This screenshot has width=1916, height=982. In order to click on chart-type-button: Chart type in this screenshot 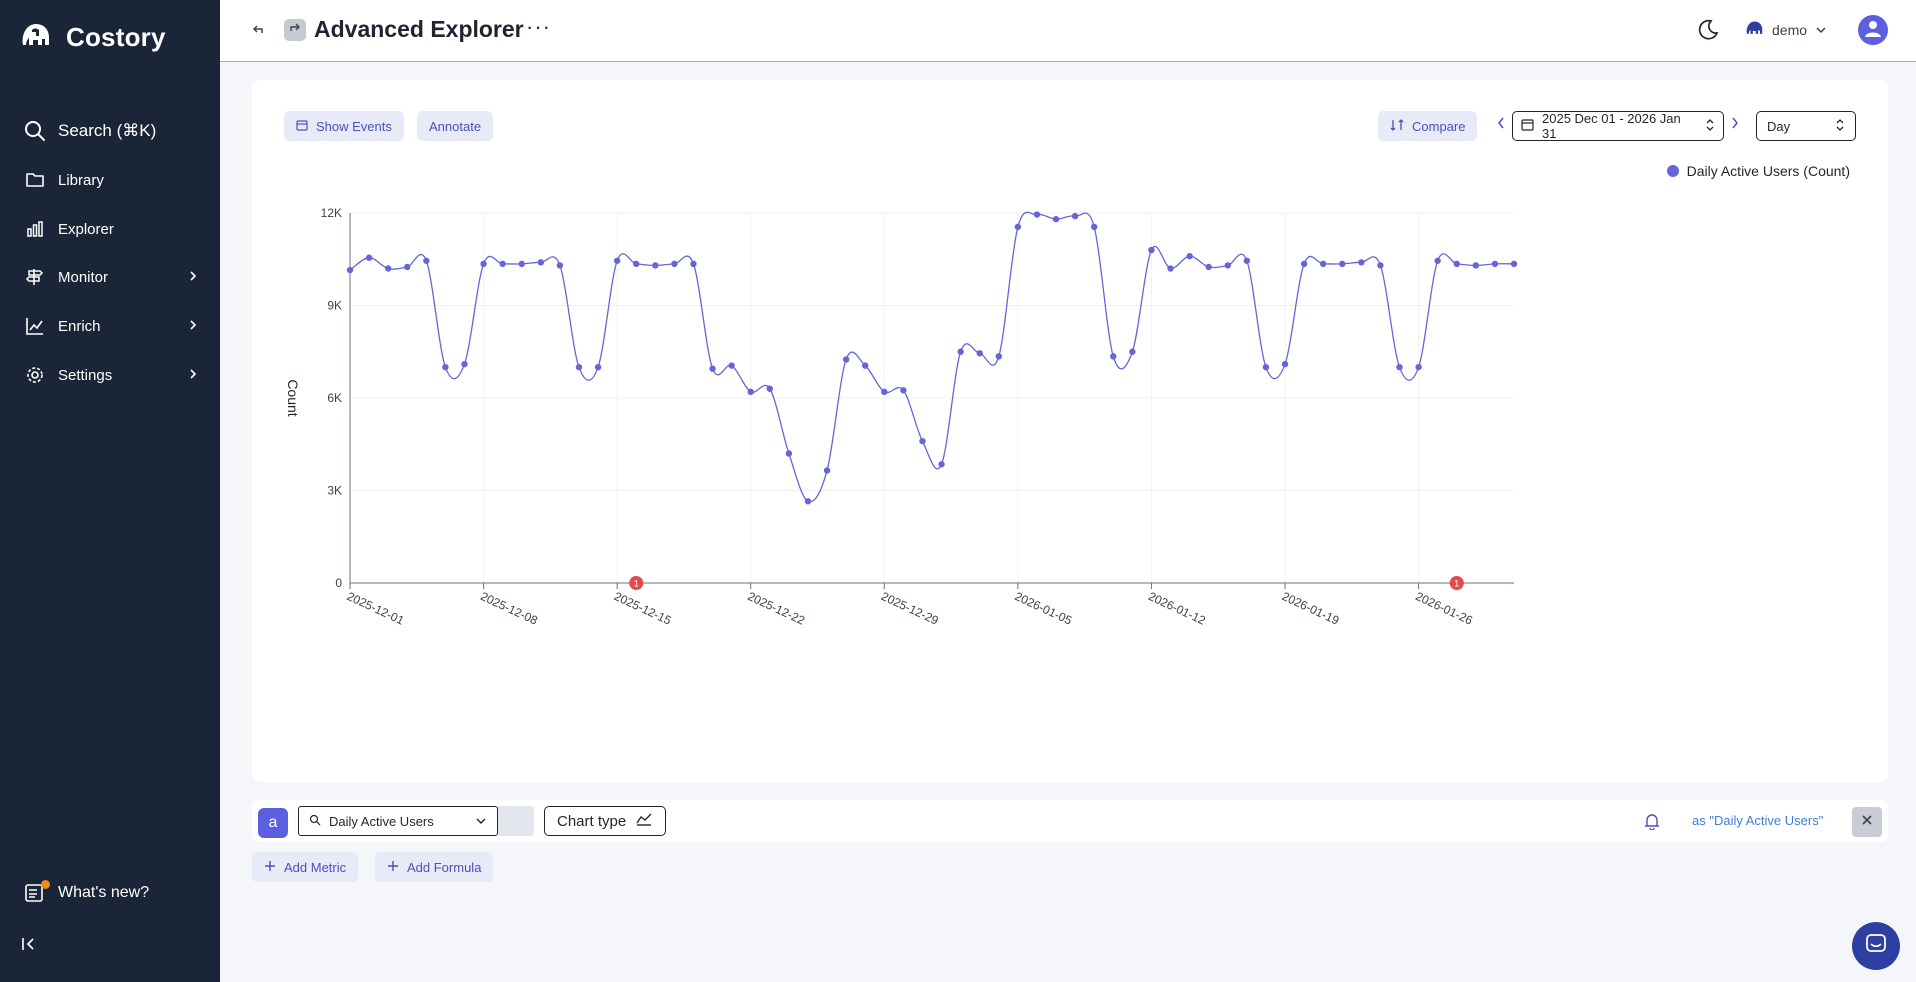, I will do `click(605, 821)`.